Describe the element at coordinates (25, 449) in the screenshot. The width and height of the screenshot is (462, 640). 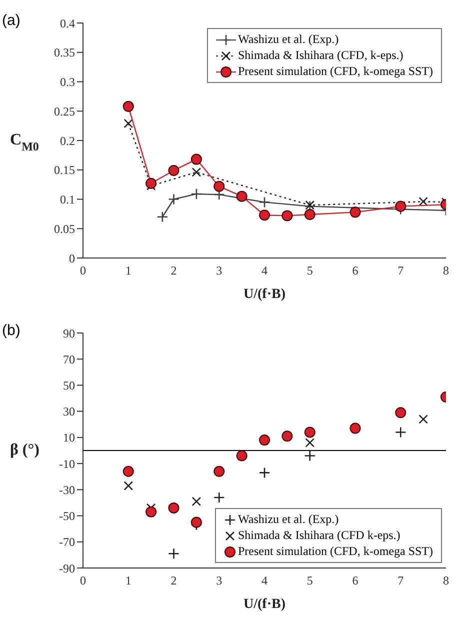
I see `y-axis-title: β (°)` at that location.